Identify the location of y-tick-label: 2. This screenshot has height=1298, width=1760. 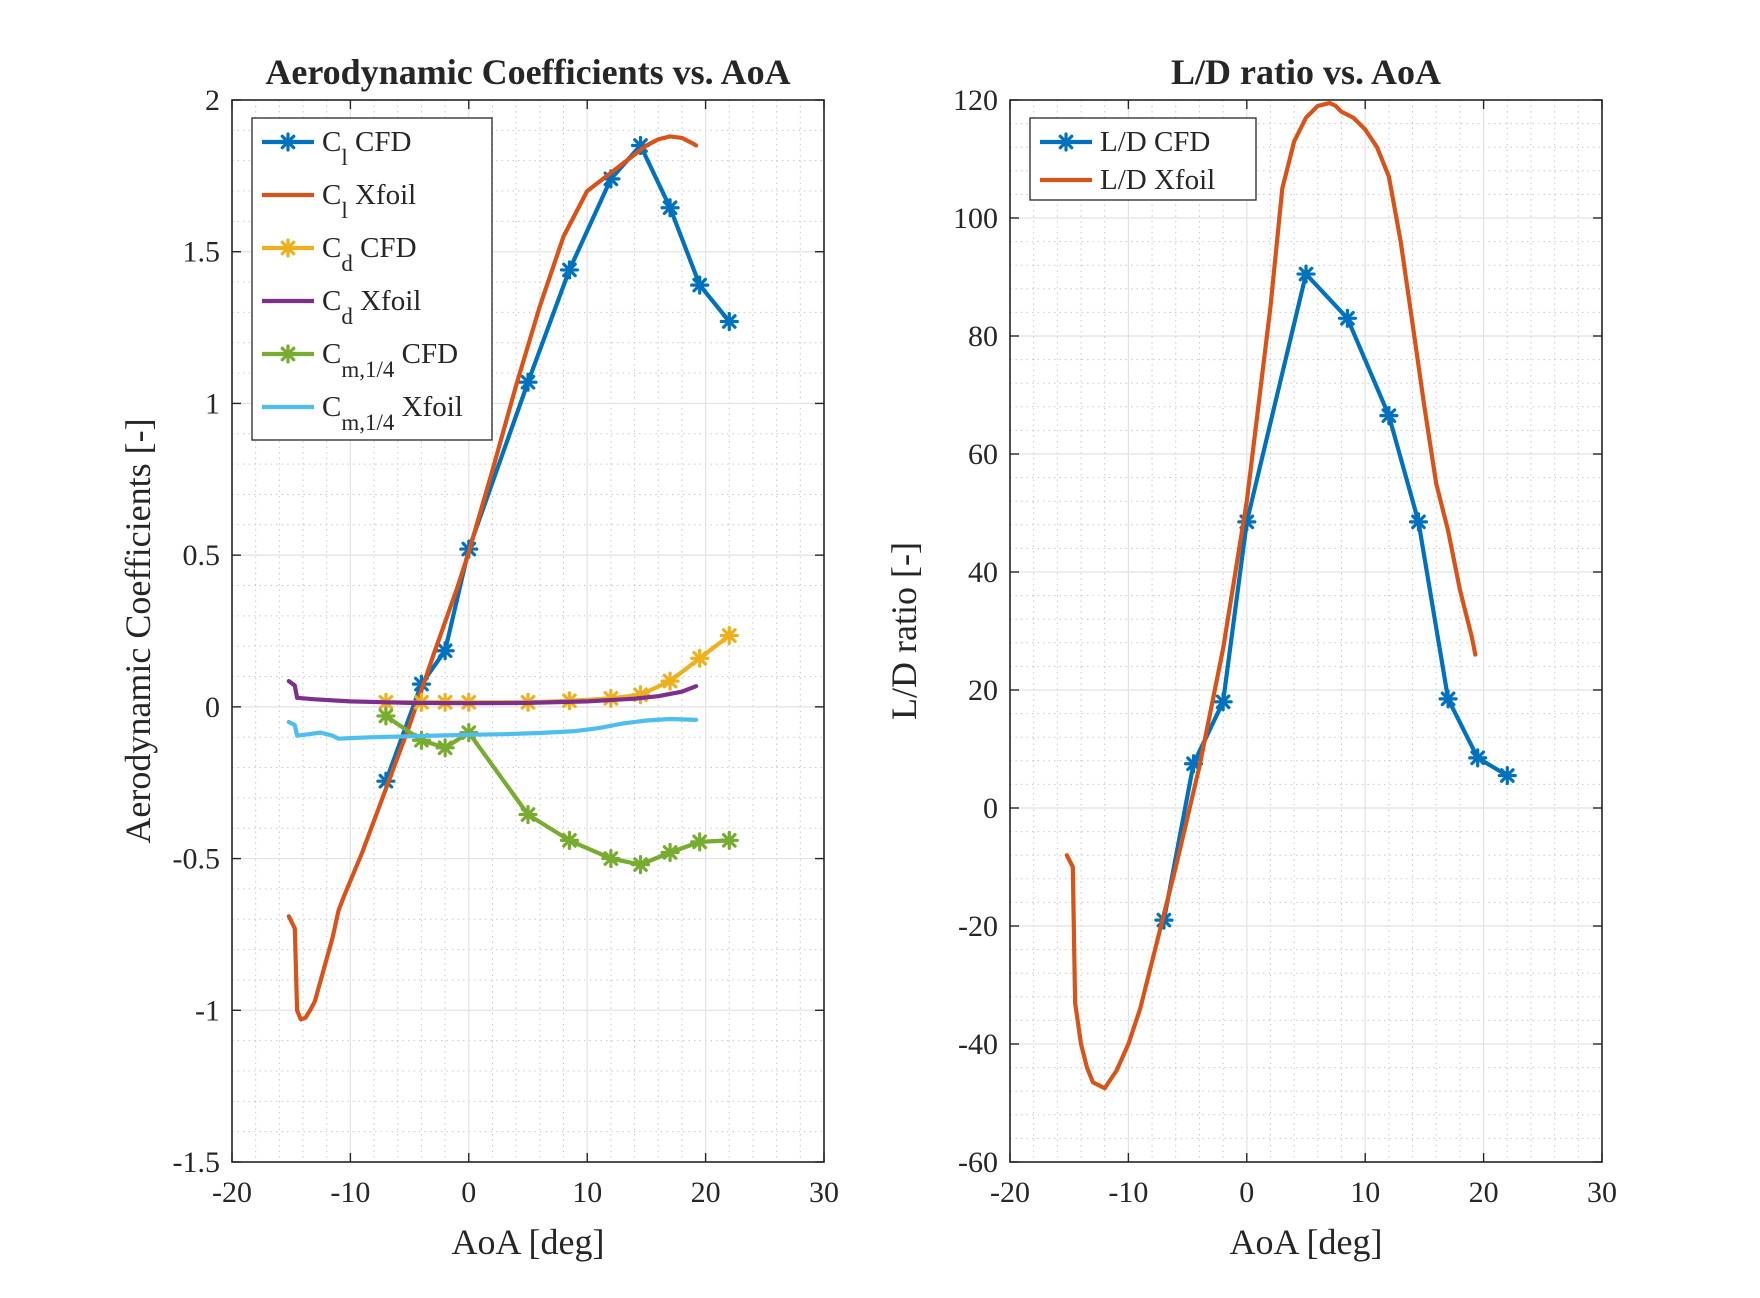
(212, 100).